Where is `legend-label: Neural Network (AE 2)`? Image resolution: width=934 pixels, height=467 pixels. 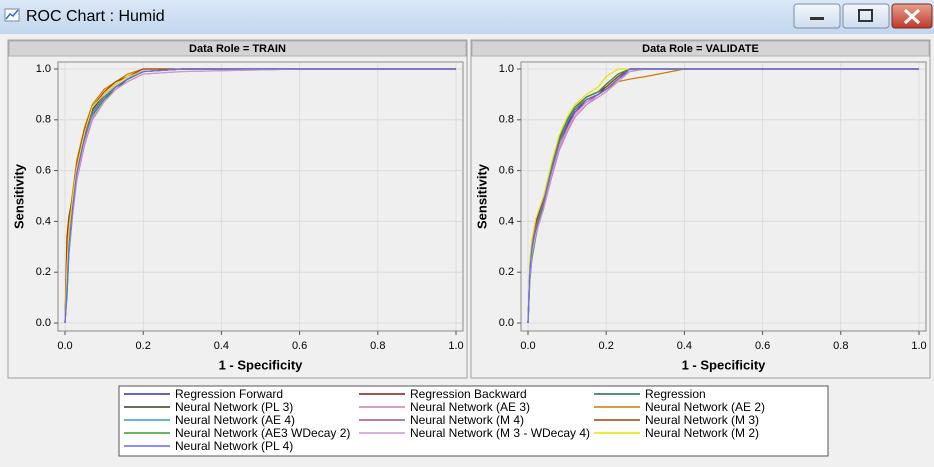
legend-label: Neural Network (AE 2) is located at coordinates (705, 407).